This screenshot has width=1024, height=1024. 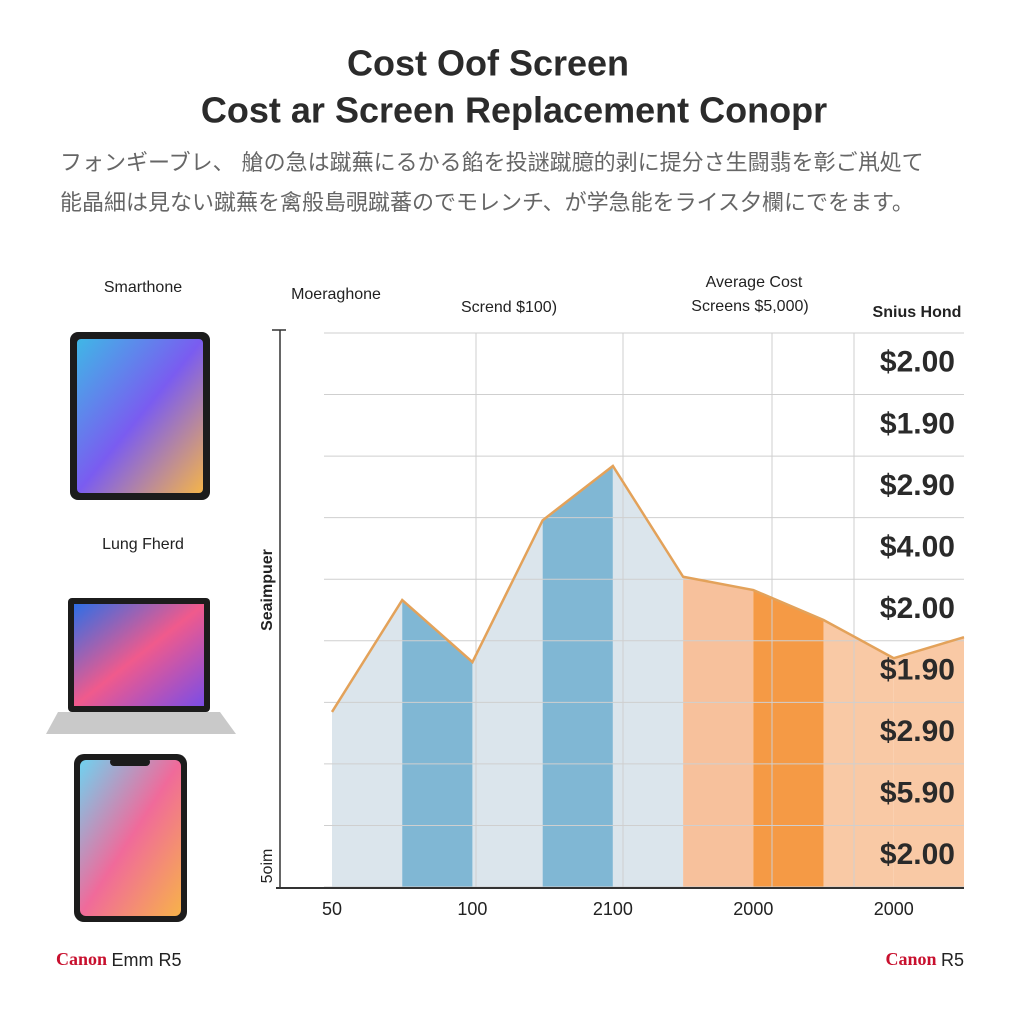 What do you see at coordinates (952, 960) in the screenshot?
I see `brand-text: R5` at bounding box center [952, 960].